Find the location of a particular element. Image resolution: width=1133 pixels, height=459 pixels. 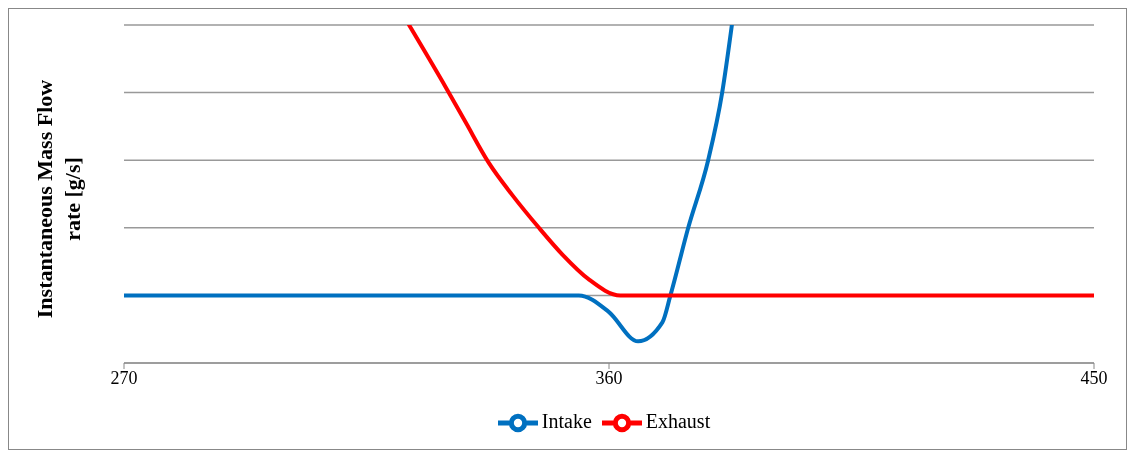

legend-label: Exhaust is located at coordinates (678, 420).